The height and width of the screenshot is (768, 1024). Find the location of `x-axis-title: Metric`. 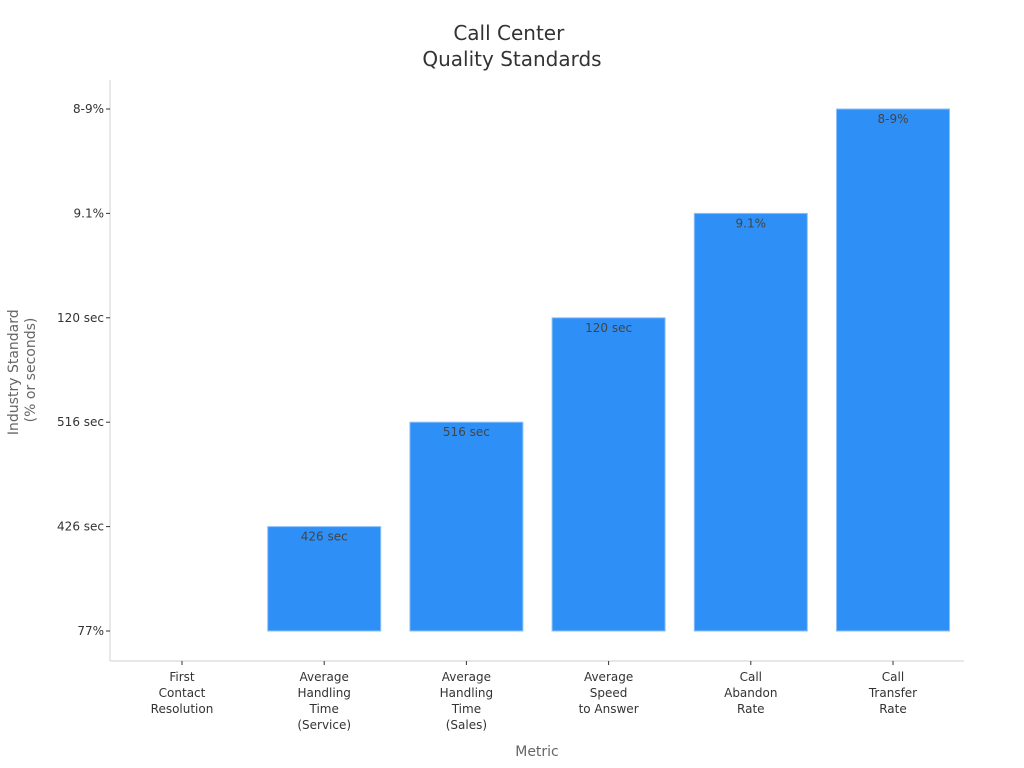

x-axis-title: Metric is located at coordinates (537, 752).